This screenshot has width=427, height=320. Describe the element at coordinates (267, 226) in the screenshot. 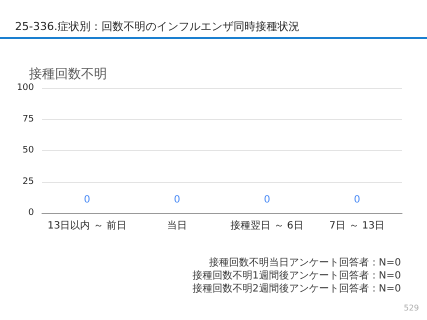

I see `x-tick-label: 接種翌日 ～ 6日` at that location.